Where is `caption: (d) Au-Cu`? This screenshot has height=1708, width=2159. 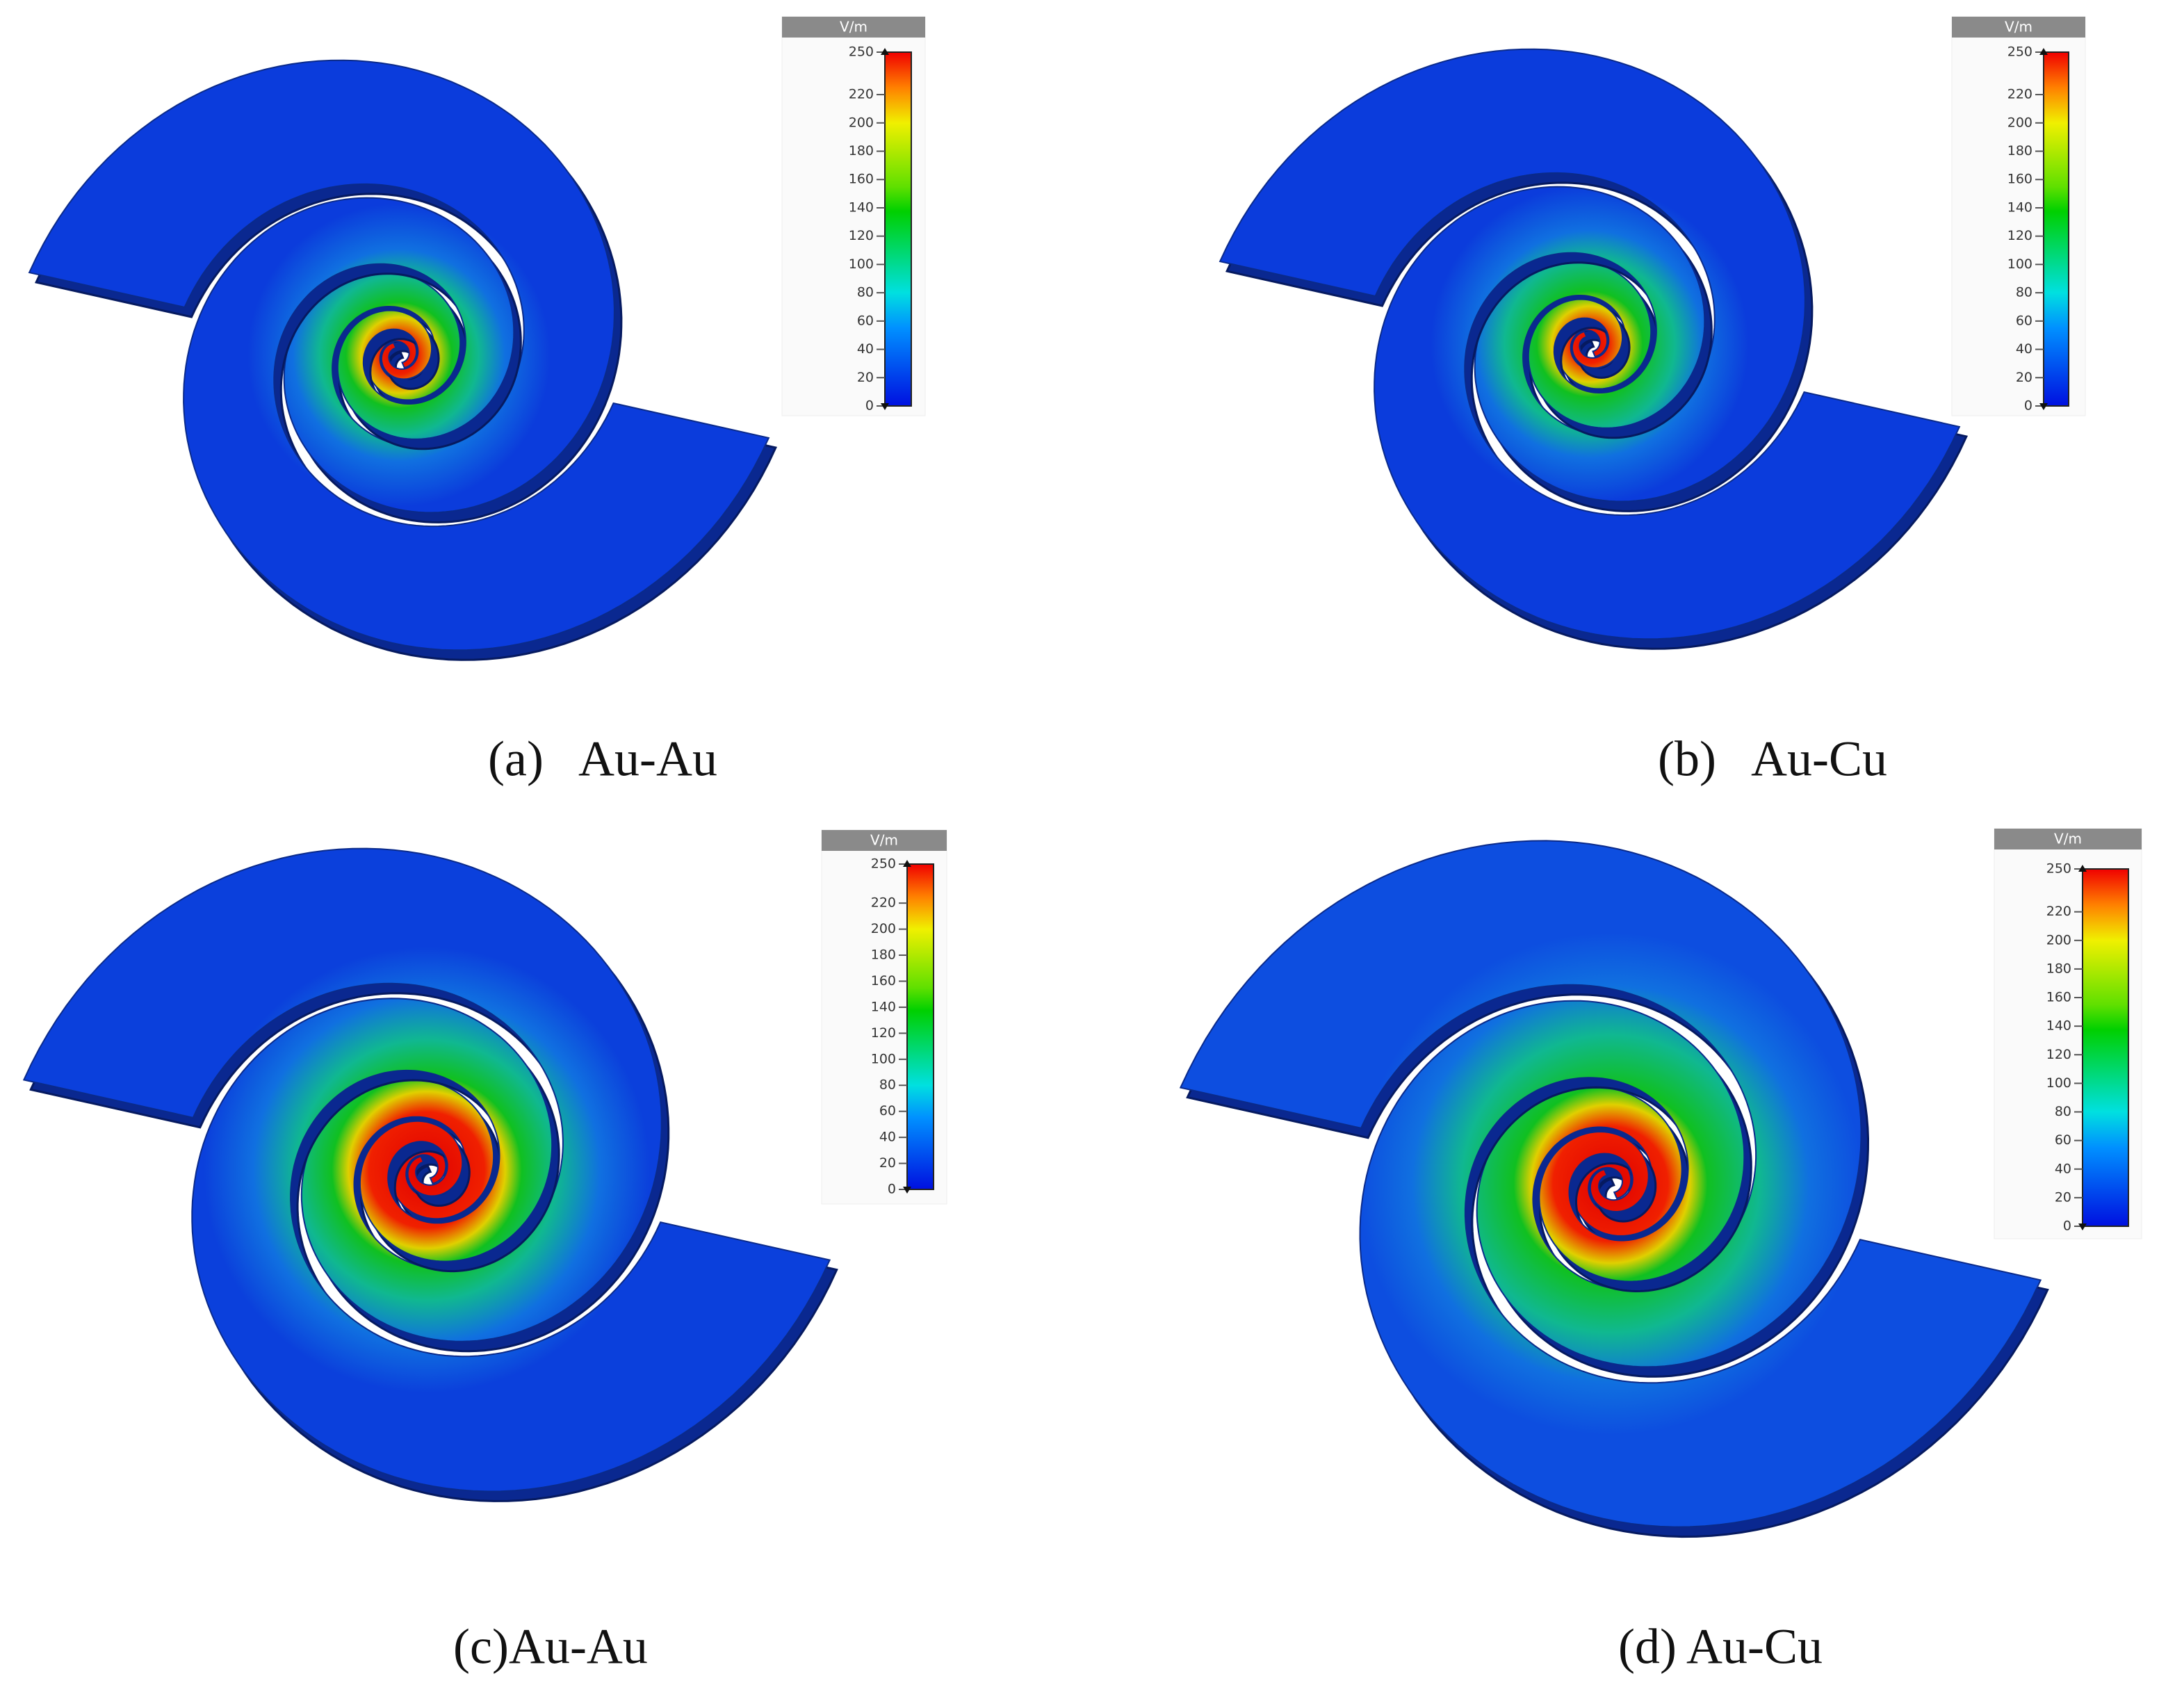 caption: (d) Au-Cu is located at coordinates (1720, 1647).